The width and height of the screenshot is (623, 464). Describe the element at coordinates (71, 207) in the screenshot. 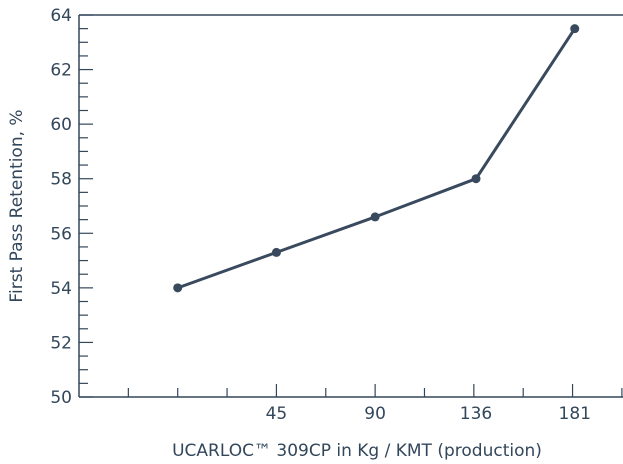

I see `y-ticks: 50 52 54 56 58 60 62 64` at that location.